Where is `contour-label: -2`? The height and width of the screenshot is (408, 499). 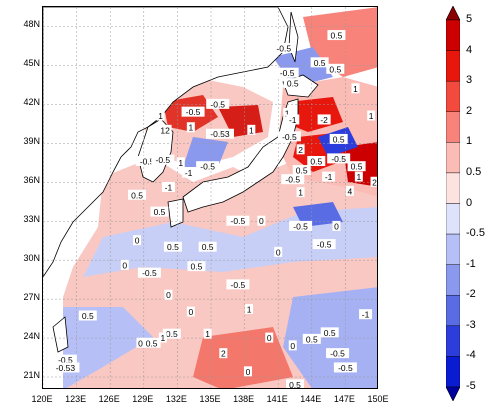 contour-label: -2 is located at coordinates (324, 119).